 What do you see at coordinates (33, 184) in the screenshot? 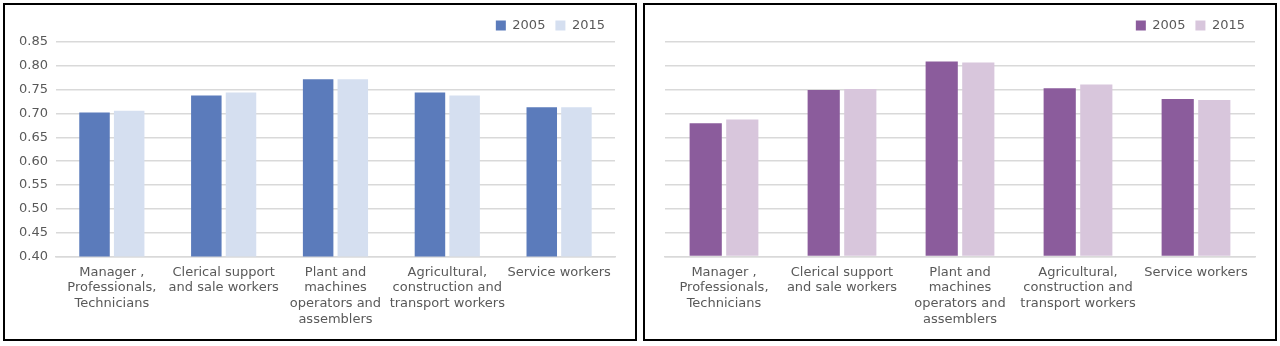
I see `y-tick-label: 0.55` at bounding box center [33, 184].